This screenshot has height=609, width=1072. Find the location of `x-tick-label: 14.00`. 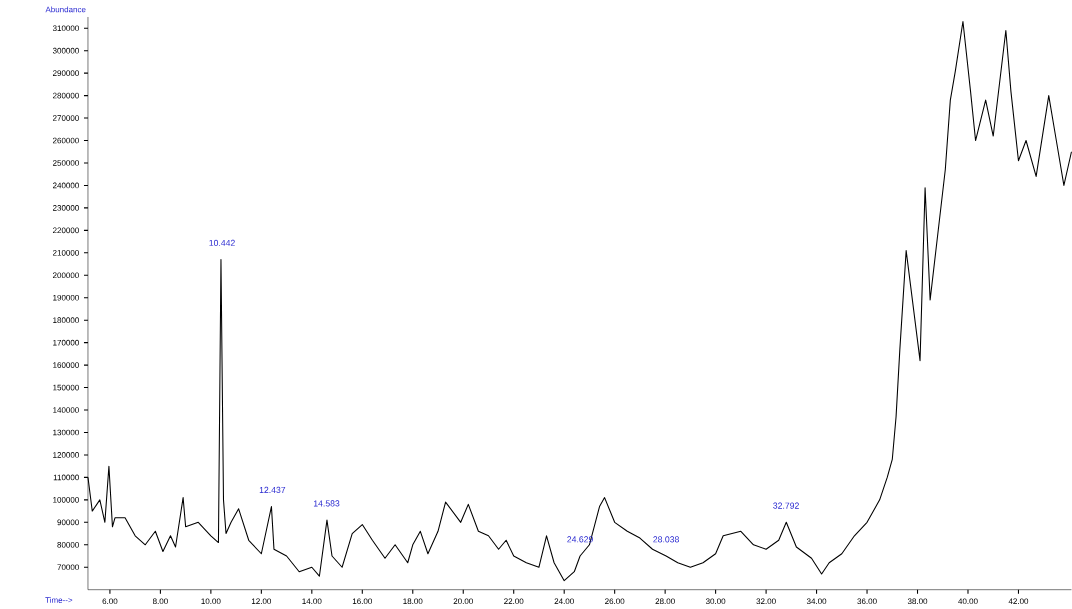

x-tick-label: 14.00 is located at coordinates (312, 601).